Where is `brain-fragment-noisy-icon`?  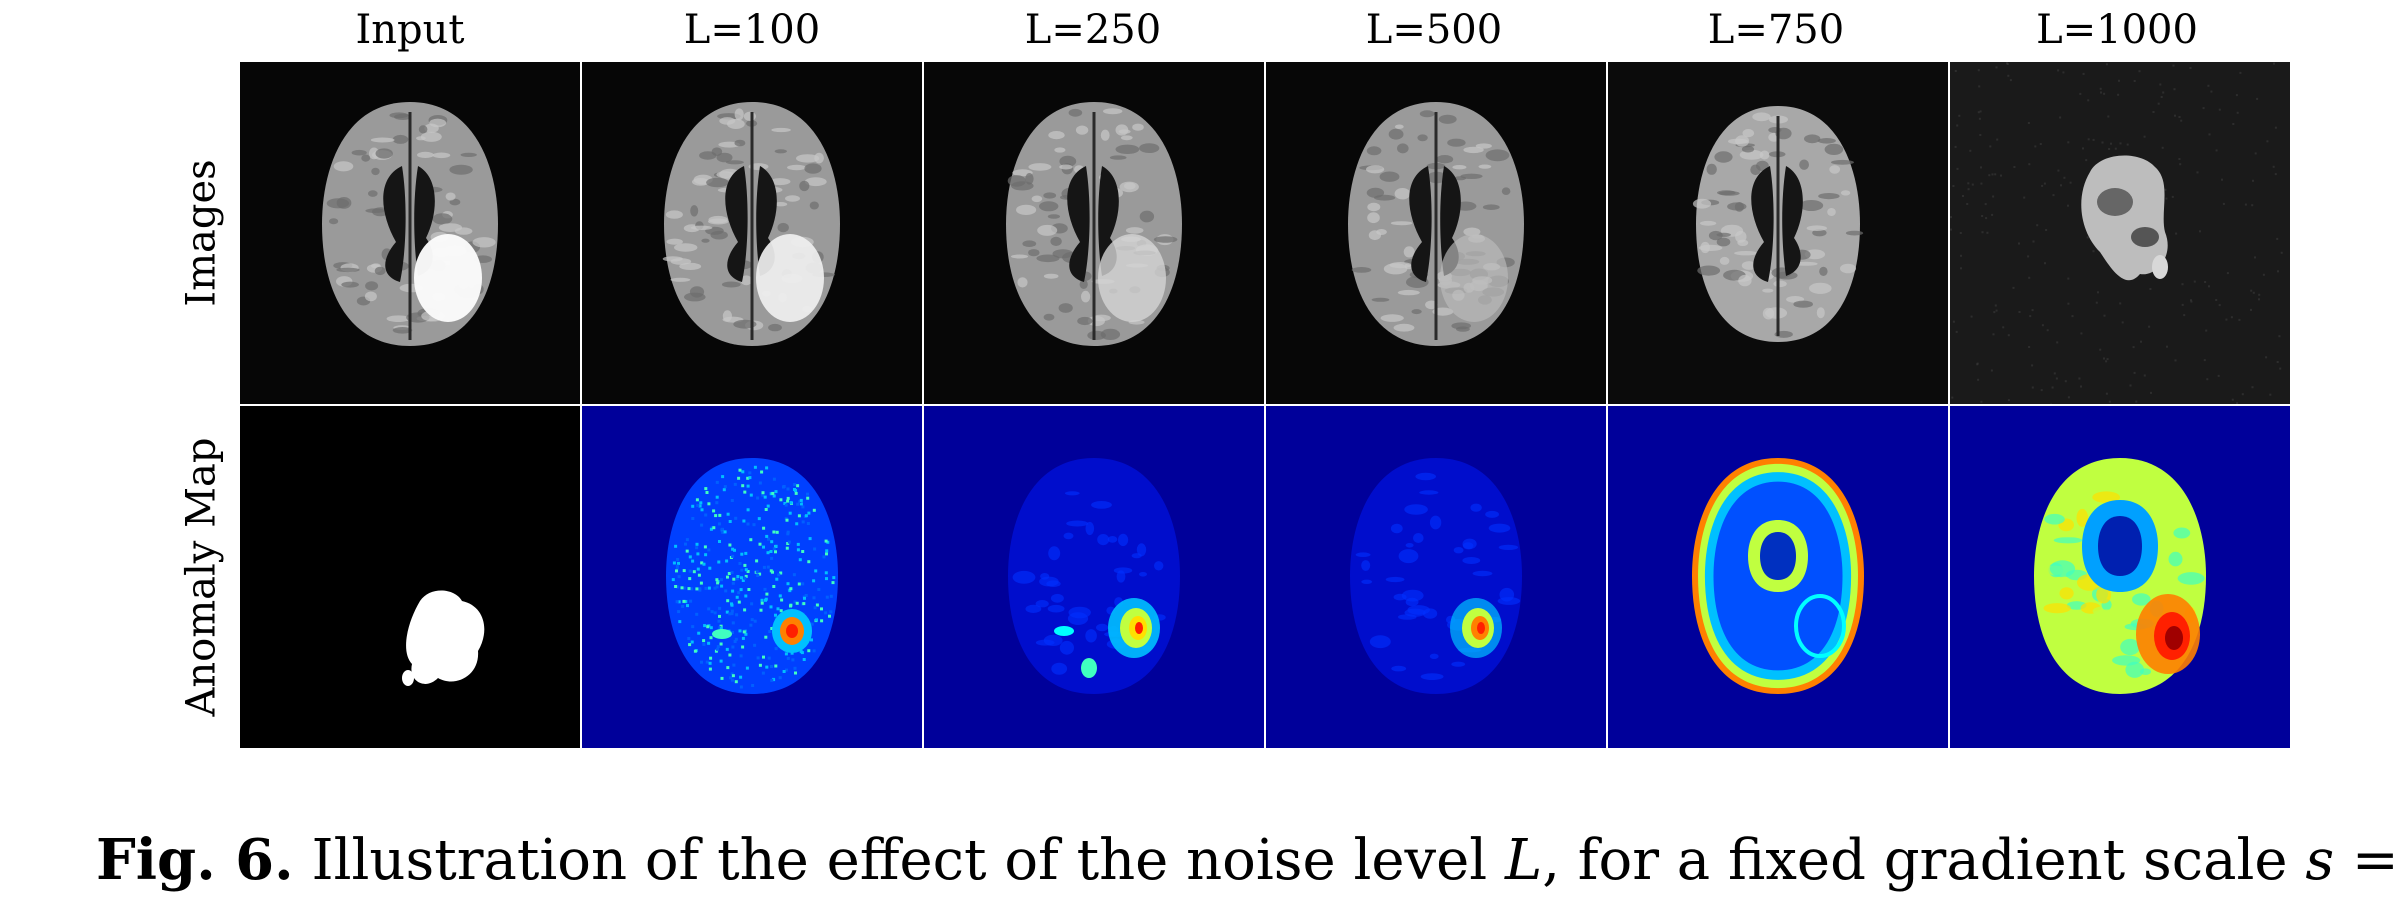
brain-fragment-noisy-icon is located at coordinates (2120, 233).